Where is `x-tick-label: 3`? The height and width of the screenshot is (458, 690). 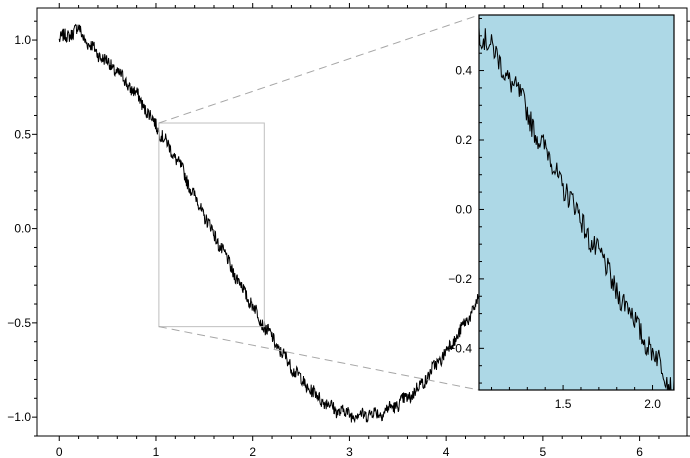
x-tick-label: 3 is located at coordinates (349, 451).